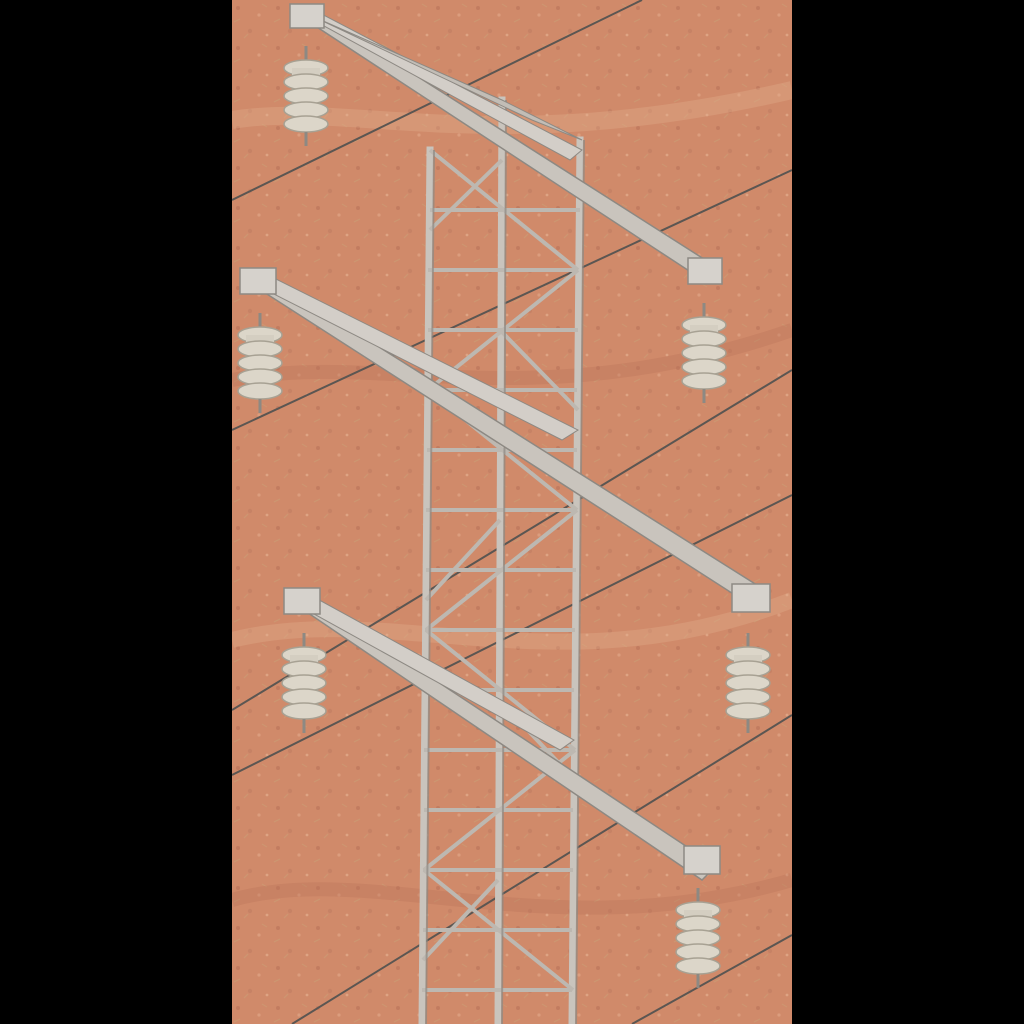 This screenshot has width=1024, height=1024. I want to click on tower-shadow, so click(505, 561).